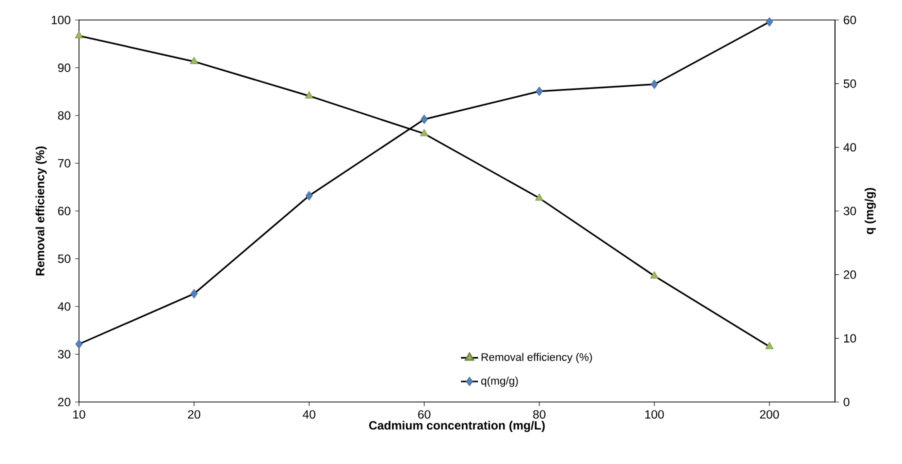 The width and height of the screenshot is (902, 464). What do you see at coordinates (870, 211) in the screenshot?
I see `y2-axis-title: q (mg/g)` at bounding box center [870, 211].